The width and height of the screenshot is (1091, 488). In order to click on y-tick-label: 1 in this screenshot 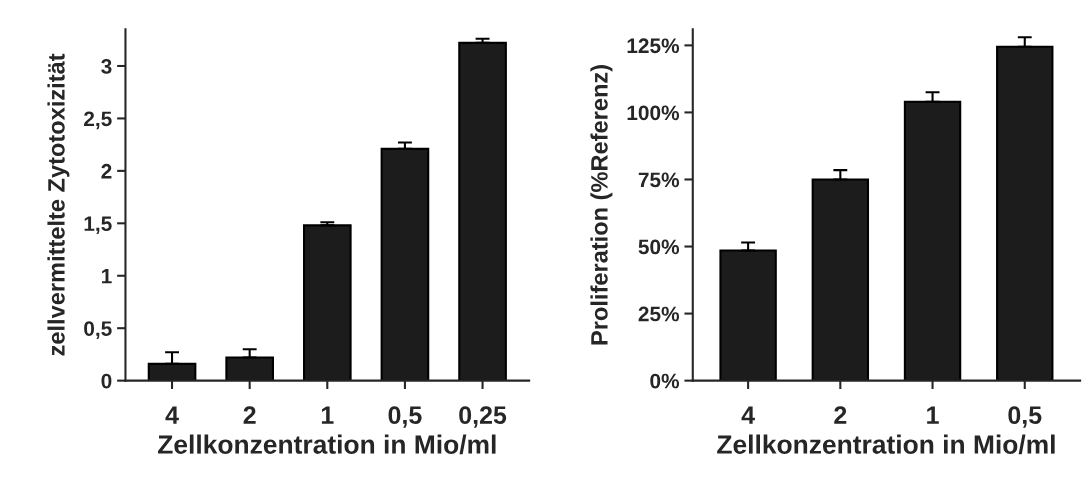, I will do `click(107, 276)`.